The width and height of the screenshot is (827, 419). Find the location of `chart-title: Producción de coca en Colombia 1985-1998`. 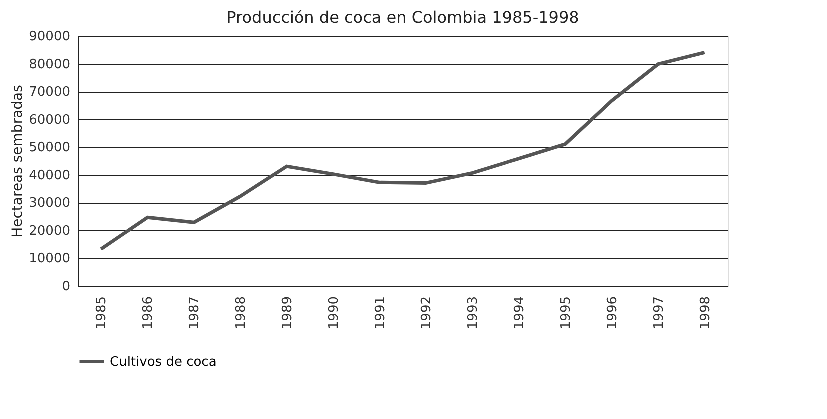

chart-title: Producción de coca en Colombia 1985-1998 is located at coordinates (403, 17).